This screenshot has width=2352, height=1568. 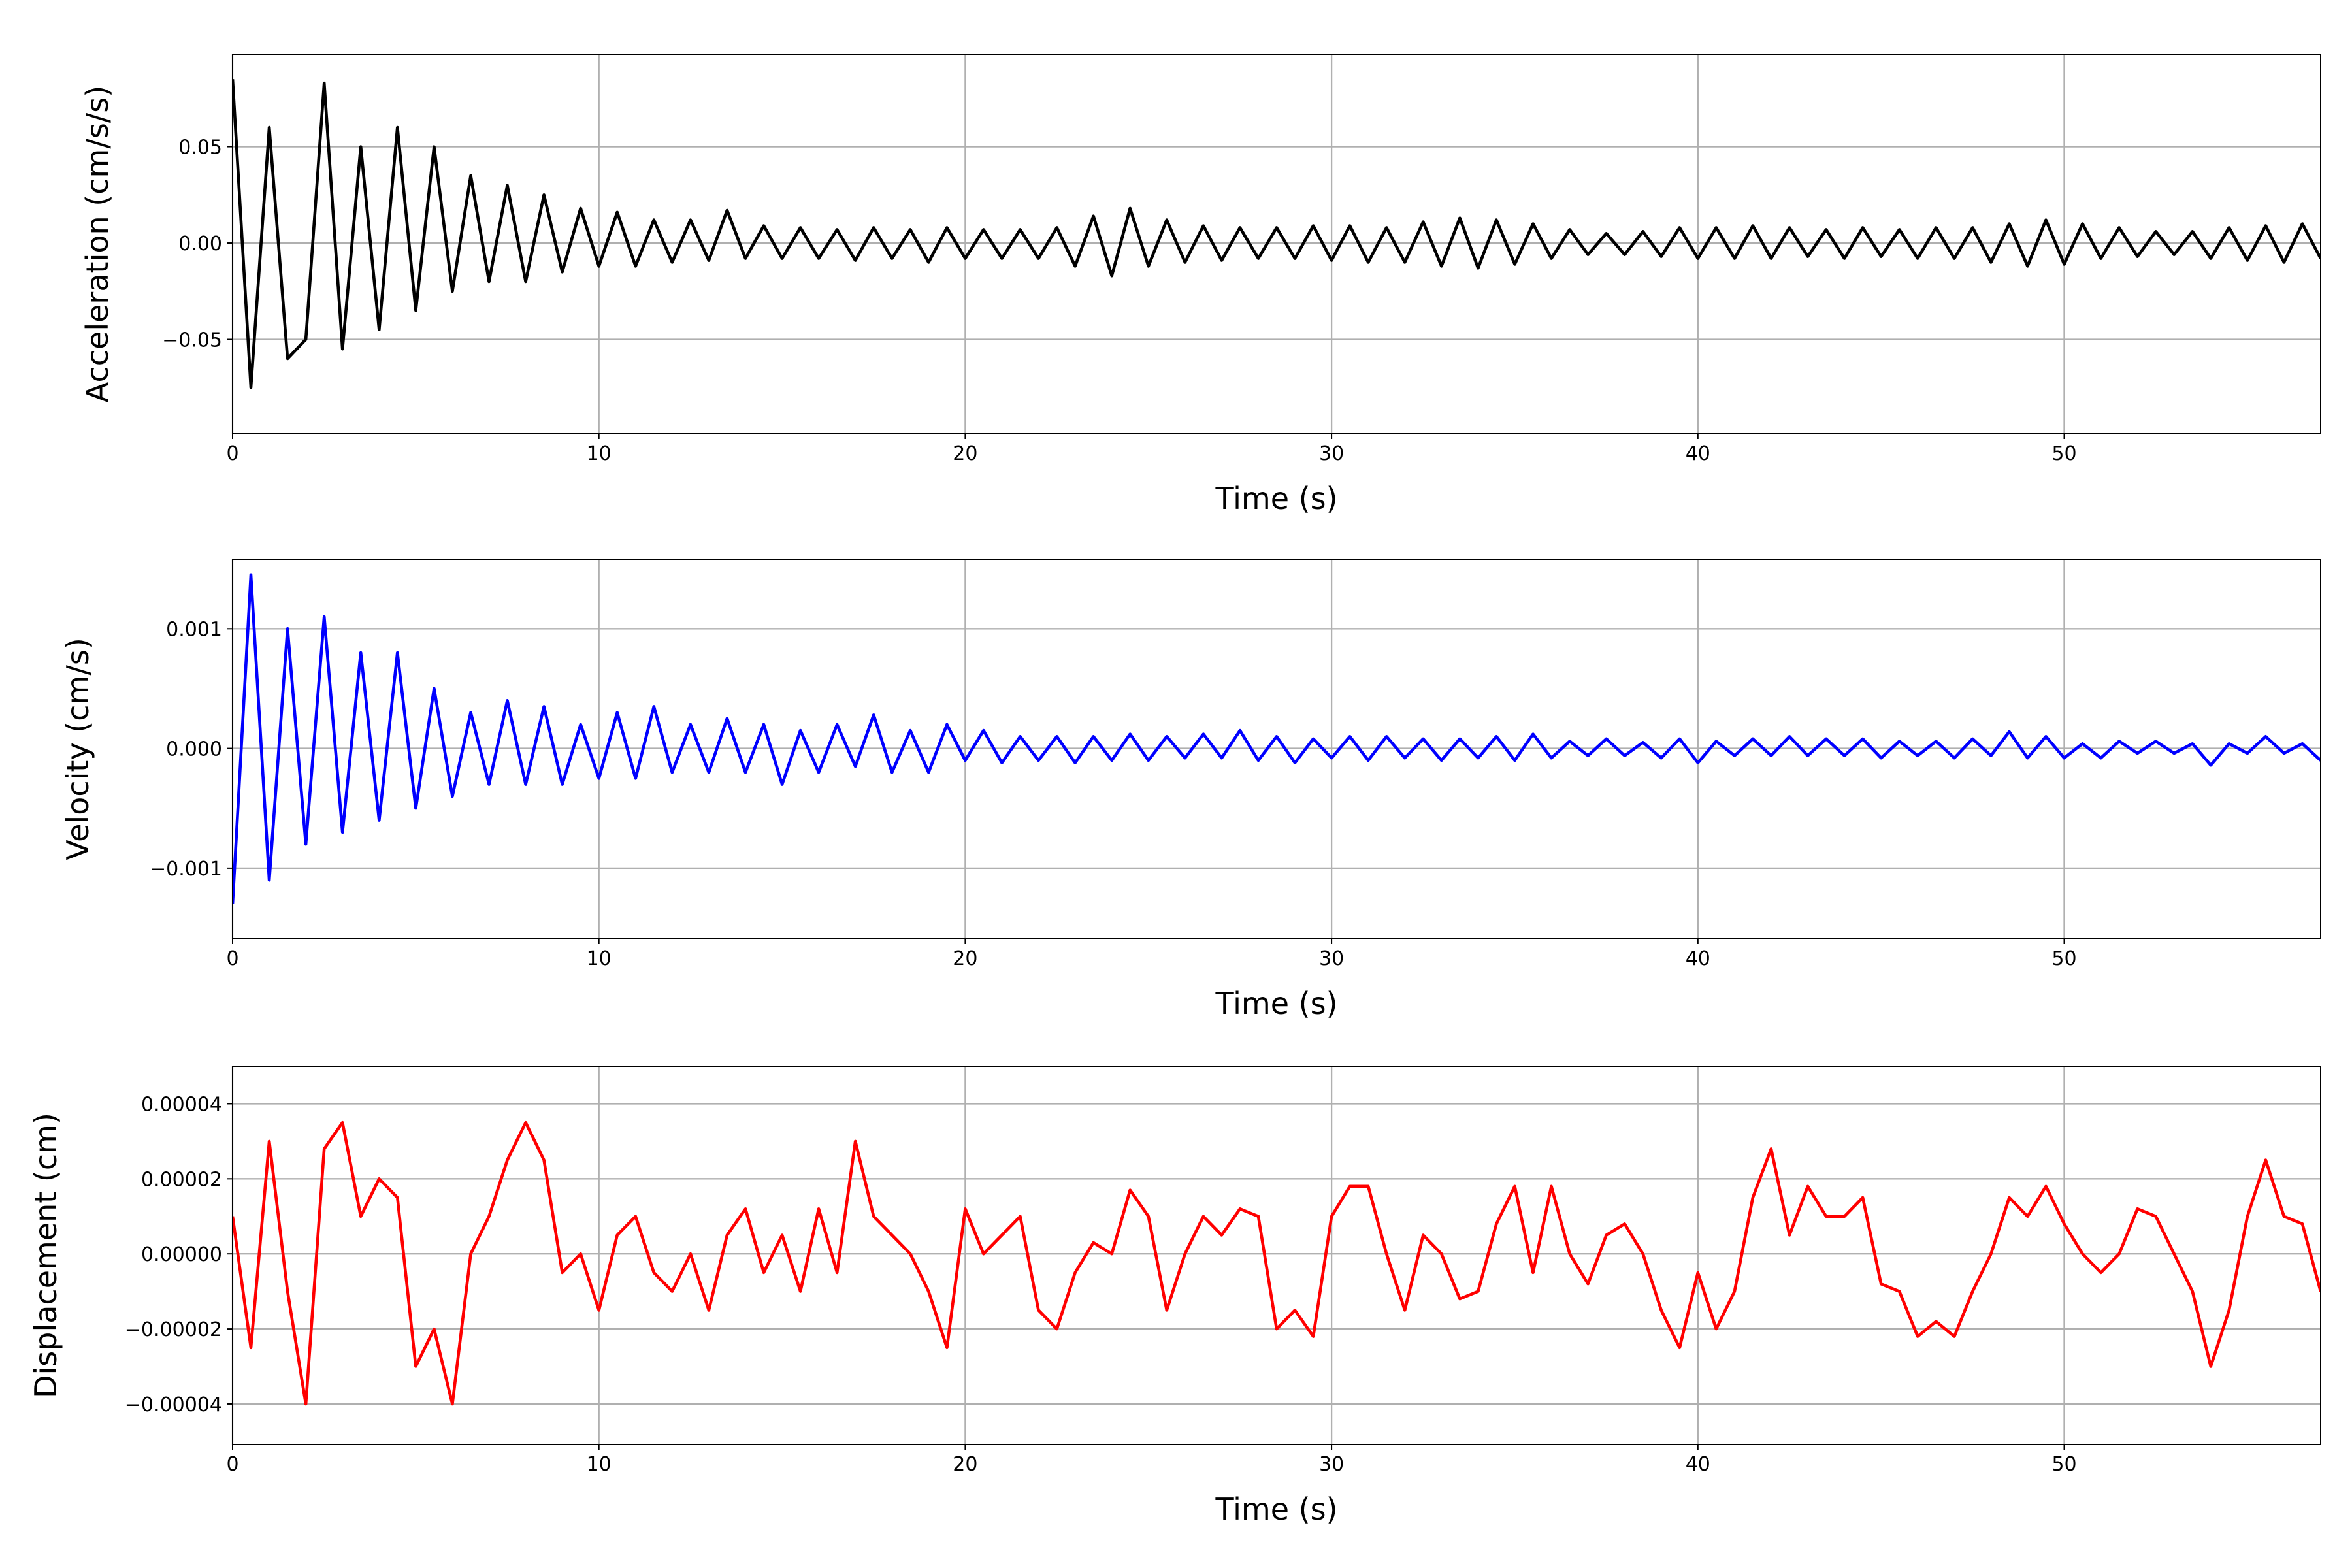 What do you see at coordinates (194, 749) in the screenshot?
I see `y-tick-label: 0.000` at bounding box center [194, 749].